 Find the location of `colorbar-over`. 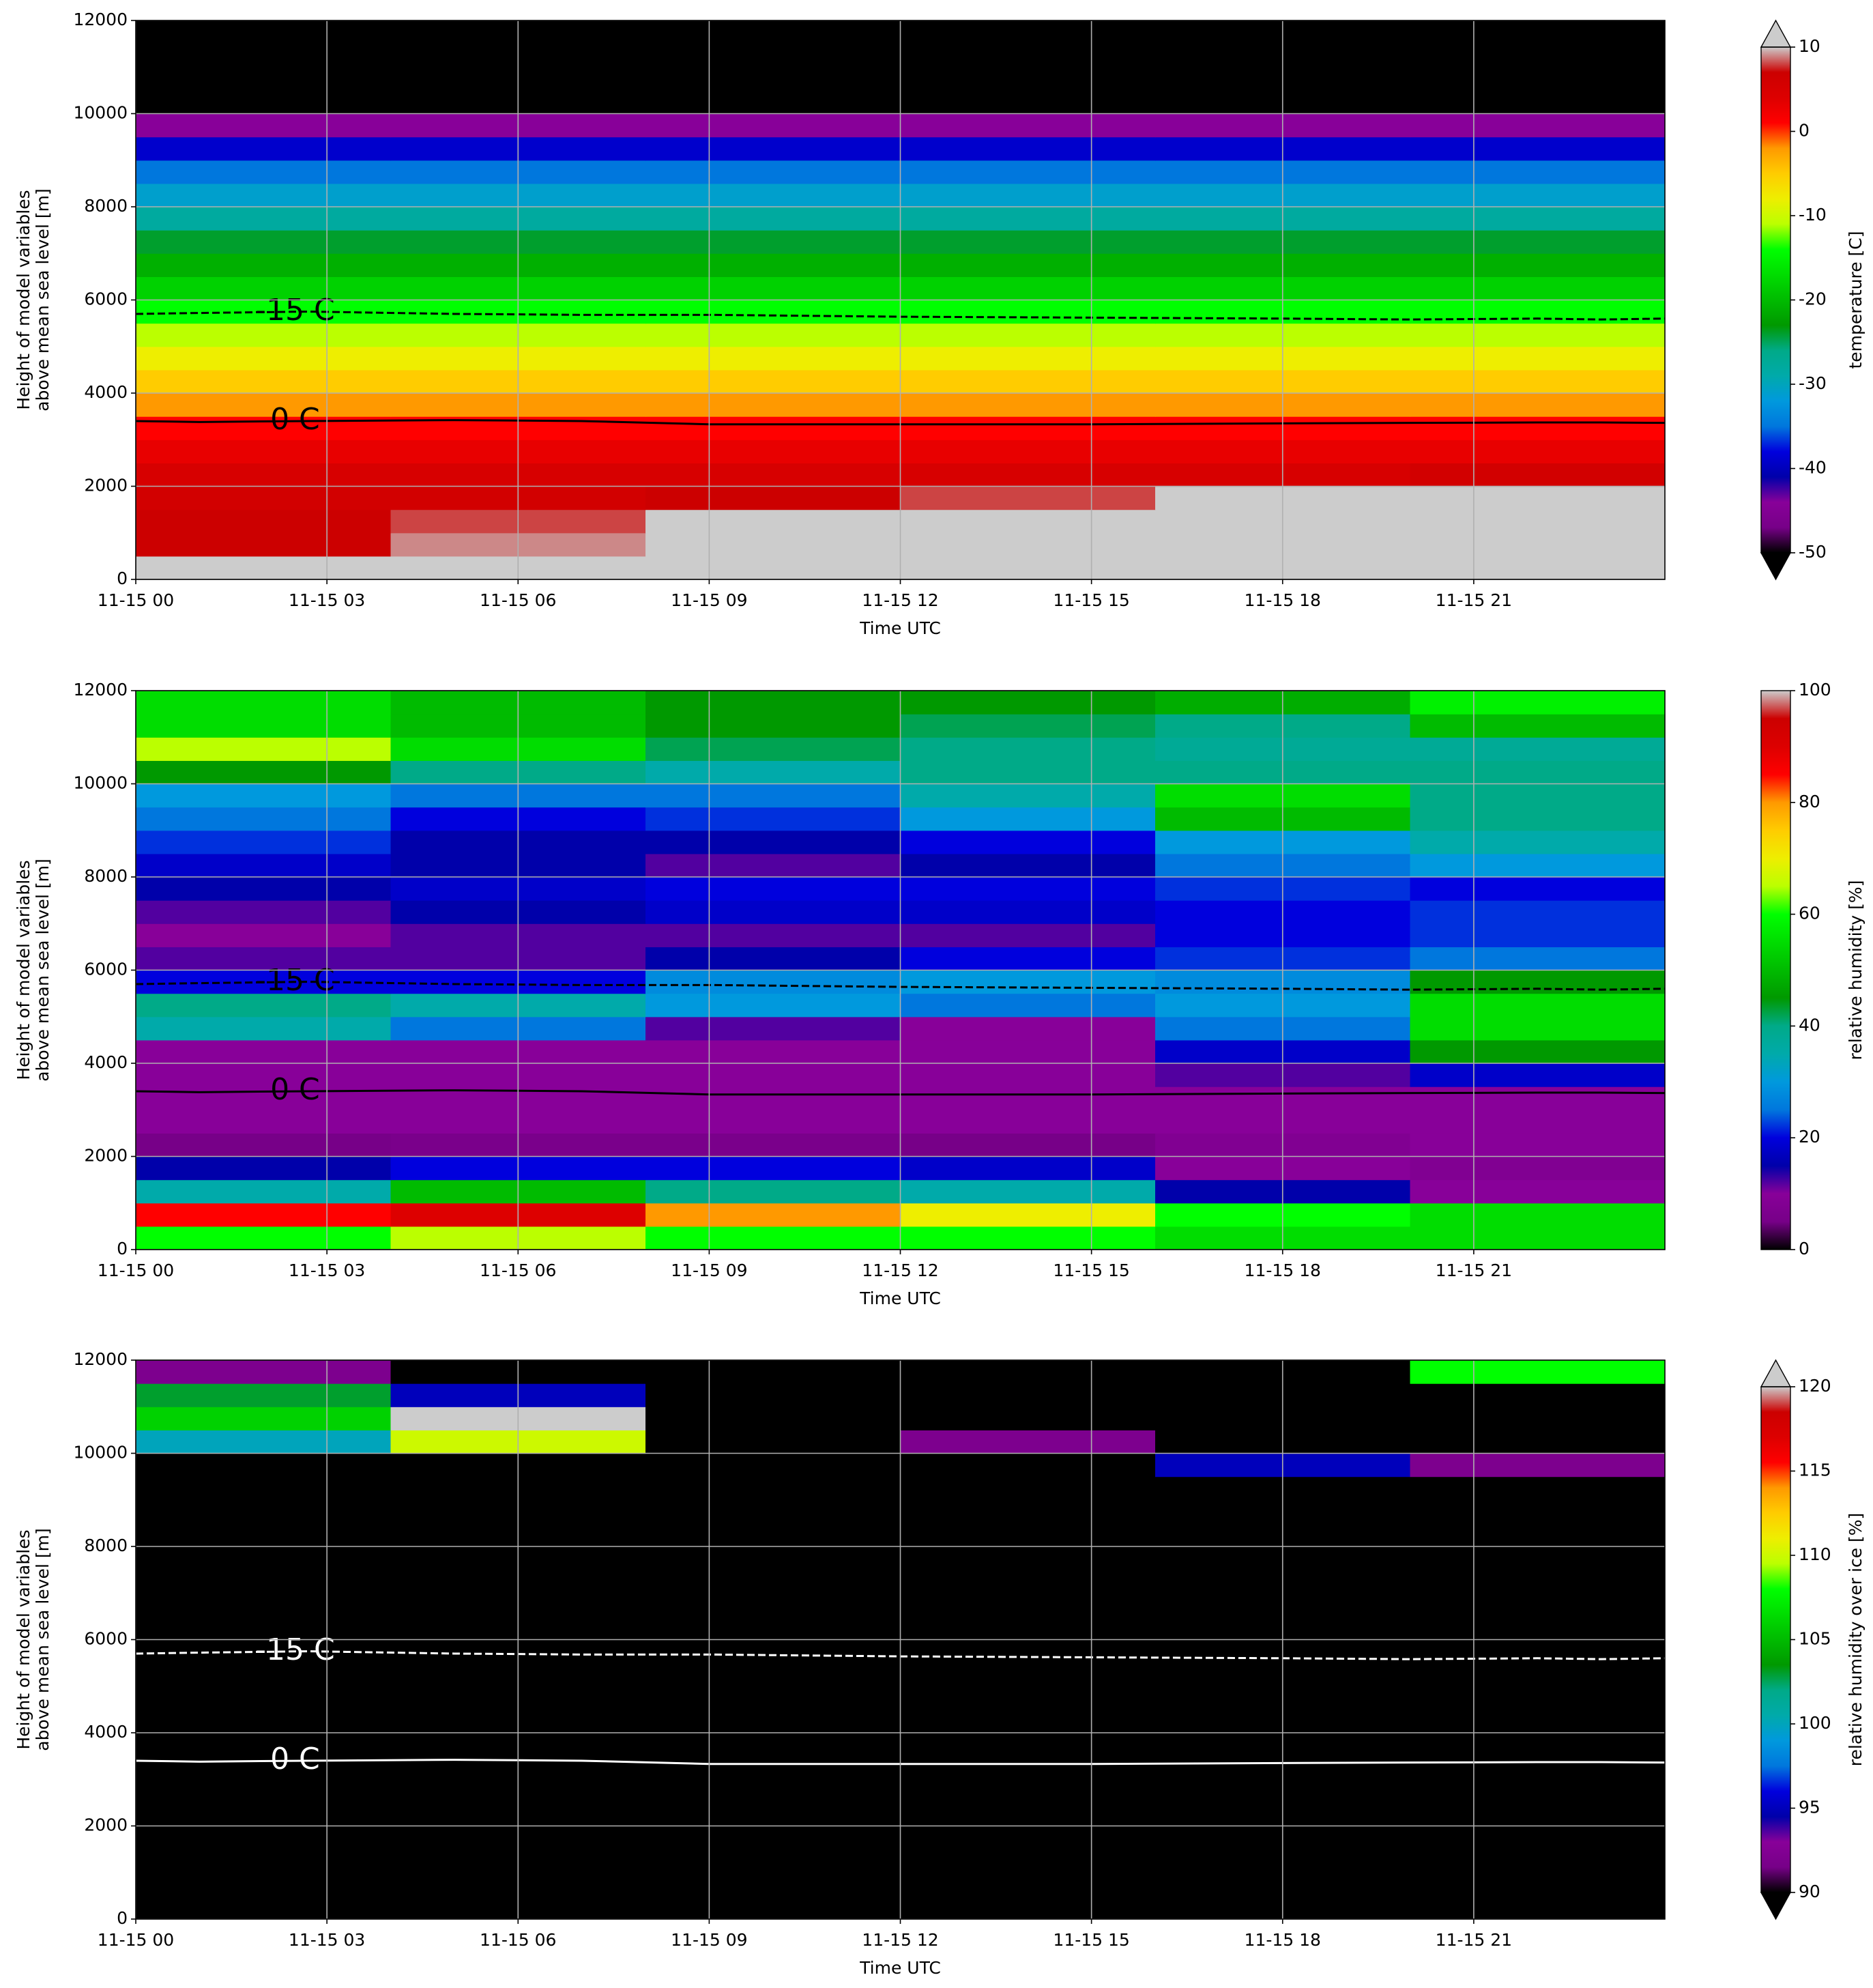

colorbar-over is located at coordinates (1776, 1373).